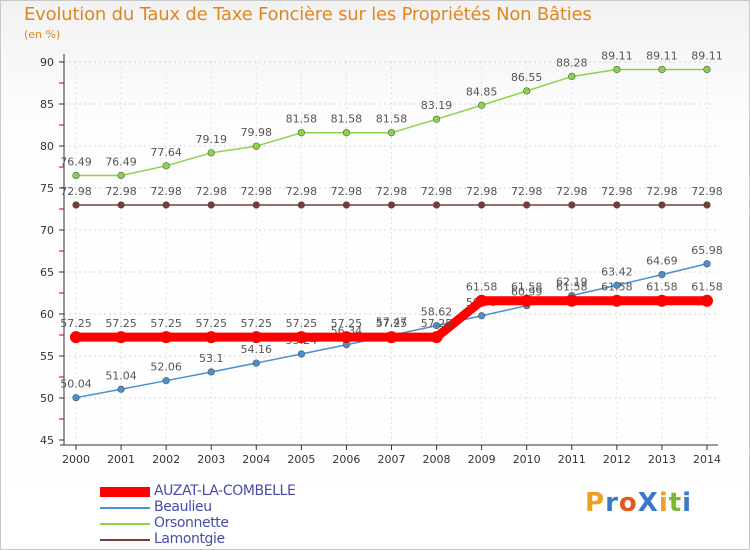 This screenshot has height=550, width=750. What do you see at coordinates (617, 459) in the screenshot?
I see `x-tick-label: 2012` at bounding box center [617, 459].